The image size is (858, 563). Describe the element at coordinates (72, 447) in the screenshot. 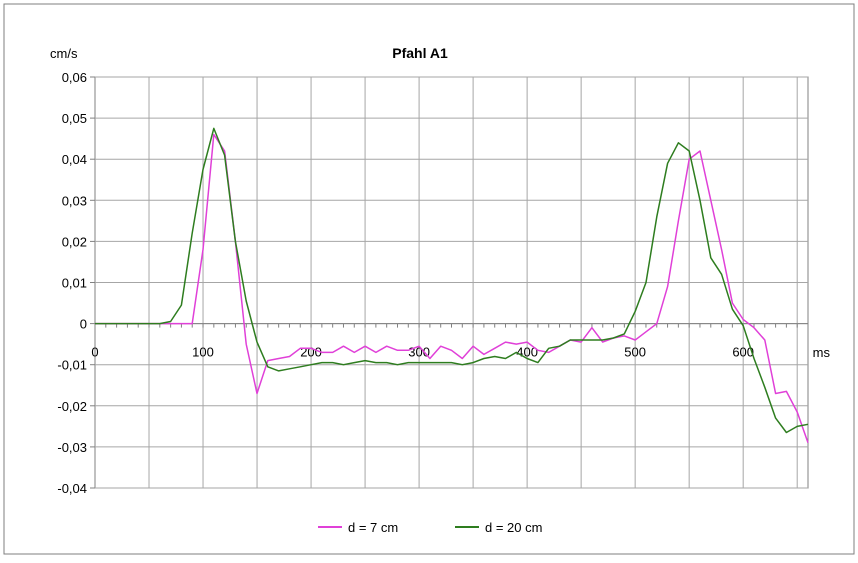

I see `y-tick-label: -0,03` at that location.